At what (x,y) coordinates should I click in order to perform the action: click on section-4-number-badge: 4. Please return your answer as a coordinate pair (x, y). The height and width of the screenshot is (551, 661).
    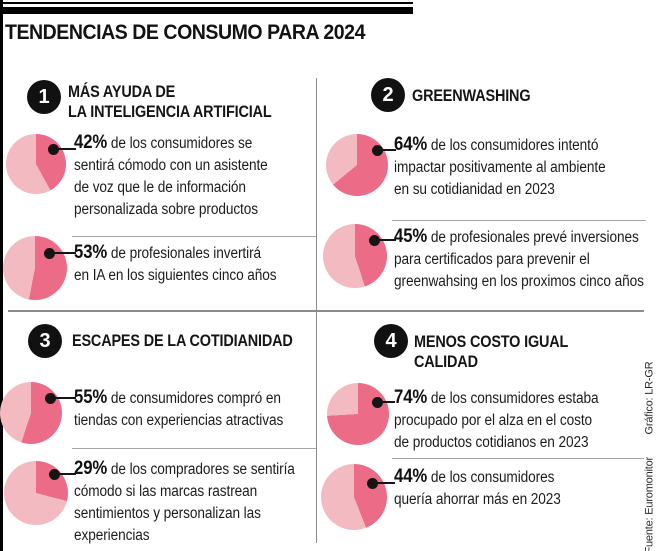
    Looking at the image, I should click on (391, 341).